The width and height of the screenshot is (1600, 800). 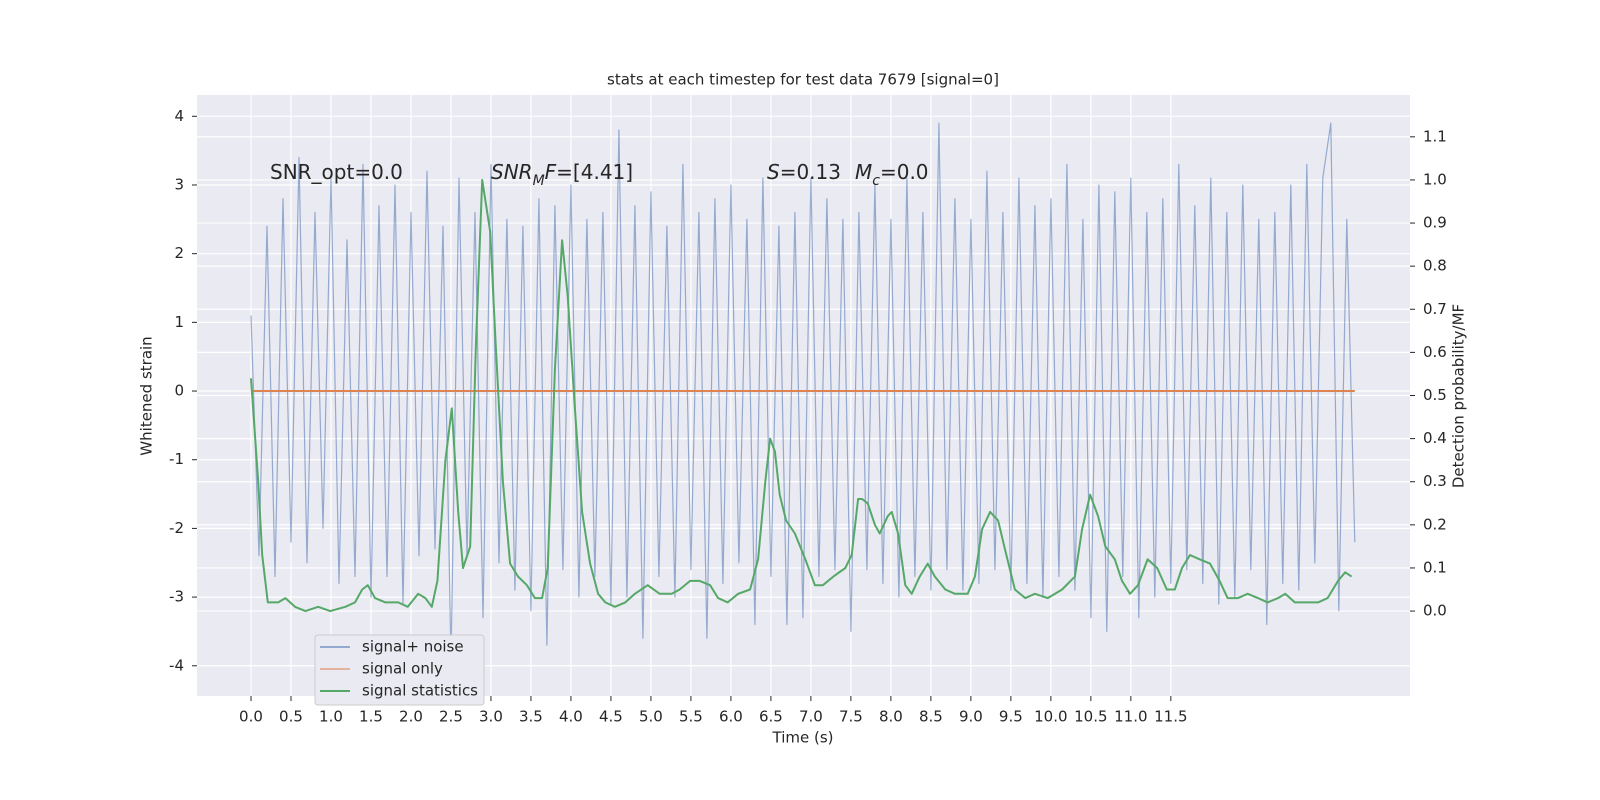 What do you see at coordinates (1435, 611) in the screenshot?
I see `y2-tick-label: 0.0` at bounding box center [1435, 611].